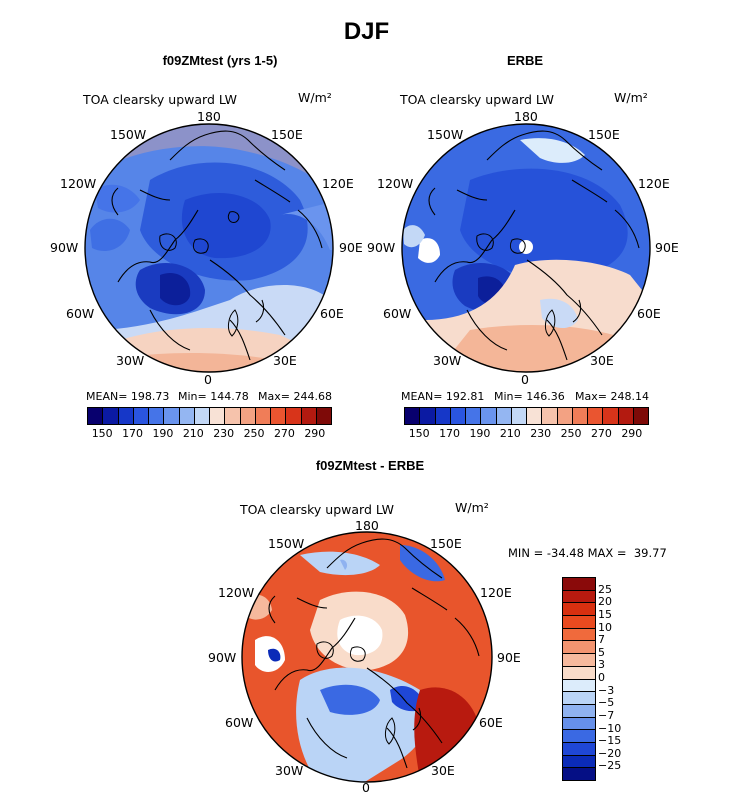 This screenshot has height=798, width=733. What do you see at coordinates (606, 703) in the screenshot?
I see `colorbar-diff-tick-label: −5` at bounding box center [606, 703].